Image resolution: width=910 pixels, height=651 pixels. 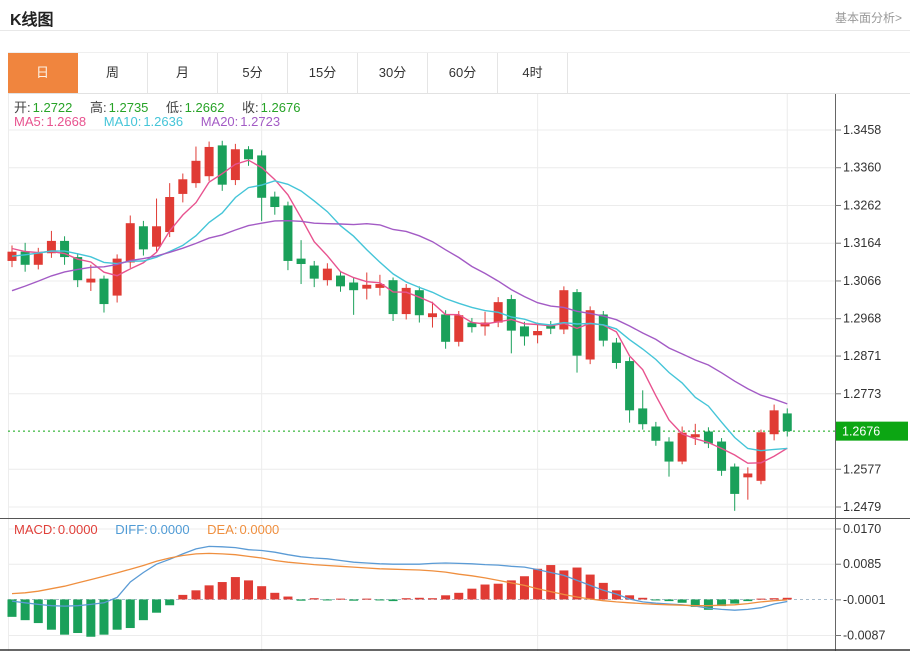 I want to click on svg-text: 0.0170, so click(x=862, y=529).